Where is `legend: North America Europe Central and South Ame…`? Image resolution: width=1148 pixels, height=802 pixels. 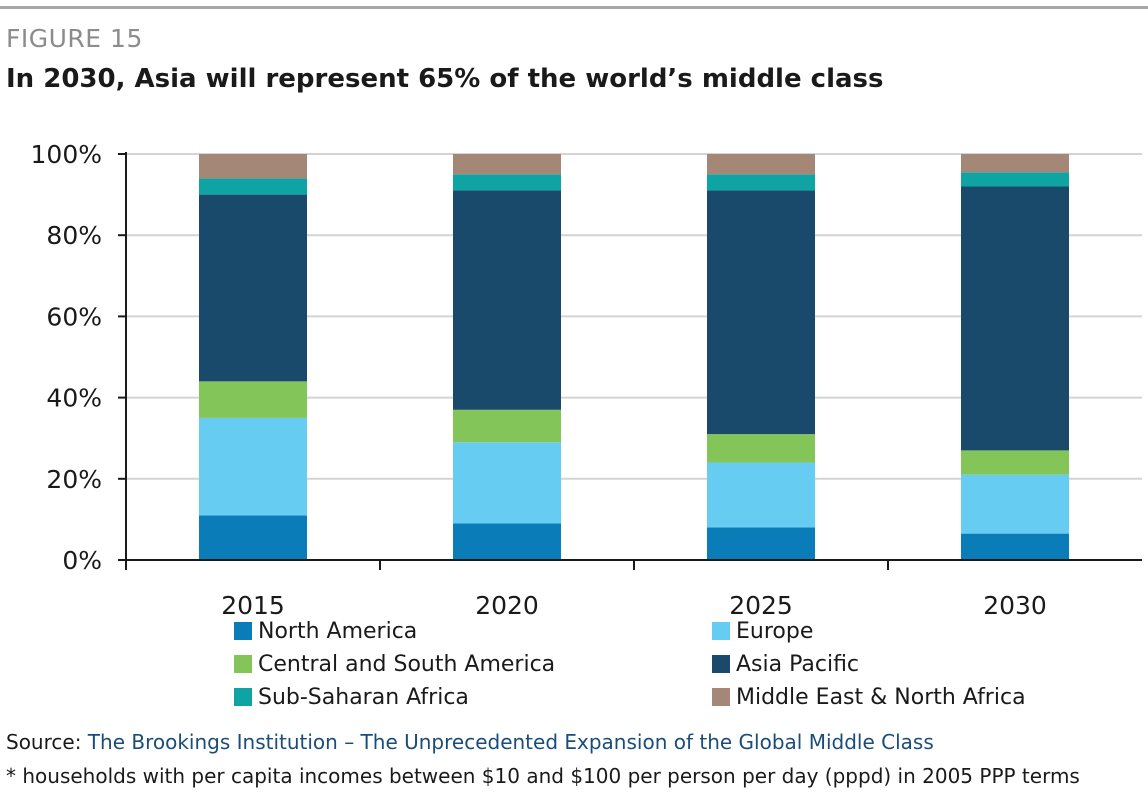 legend: North America Europe Central and South Ame… is located at coordinates (574, 666).